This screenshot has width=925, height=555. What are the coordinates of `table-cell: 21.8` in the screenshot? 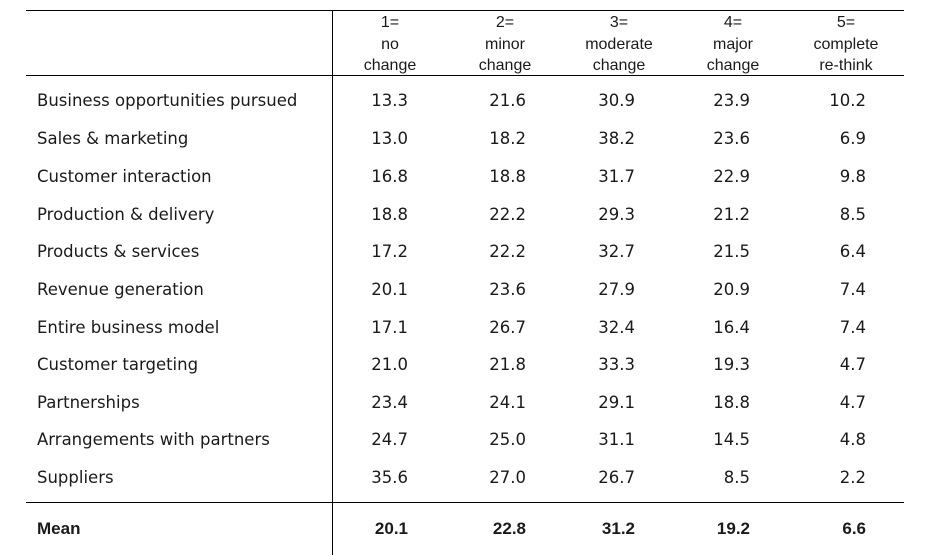 It's located at (507, 364).